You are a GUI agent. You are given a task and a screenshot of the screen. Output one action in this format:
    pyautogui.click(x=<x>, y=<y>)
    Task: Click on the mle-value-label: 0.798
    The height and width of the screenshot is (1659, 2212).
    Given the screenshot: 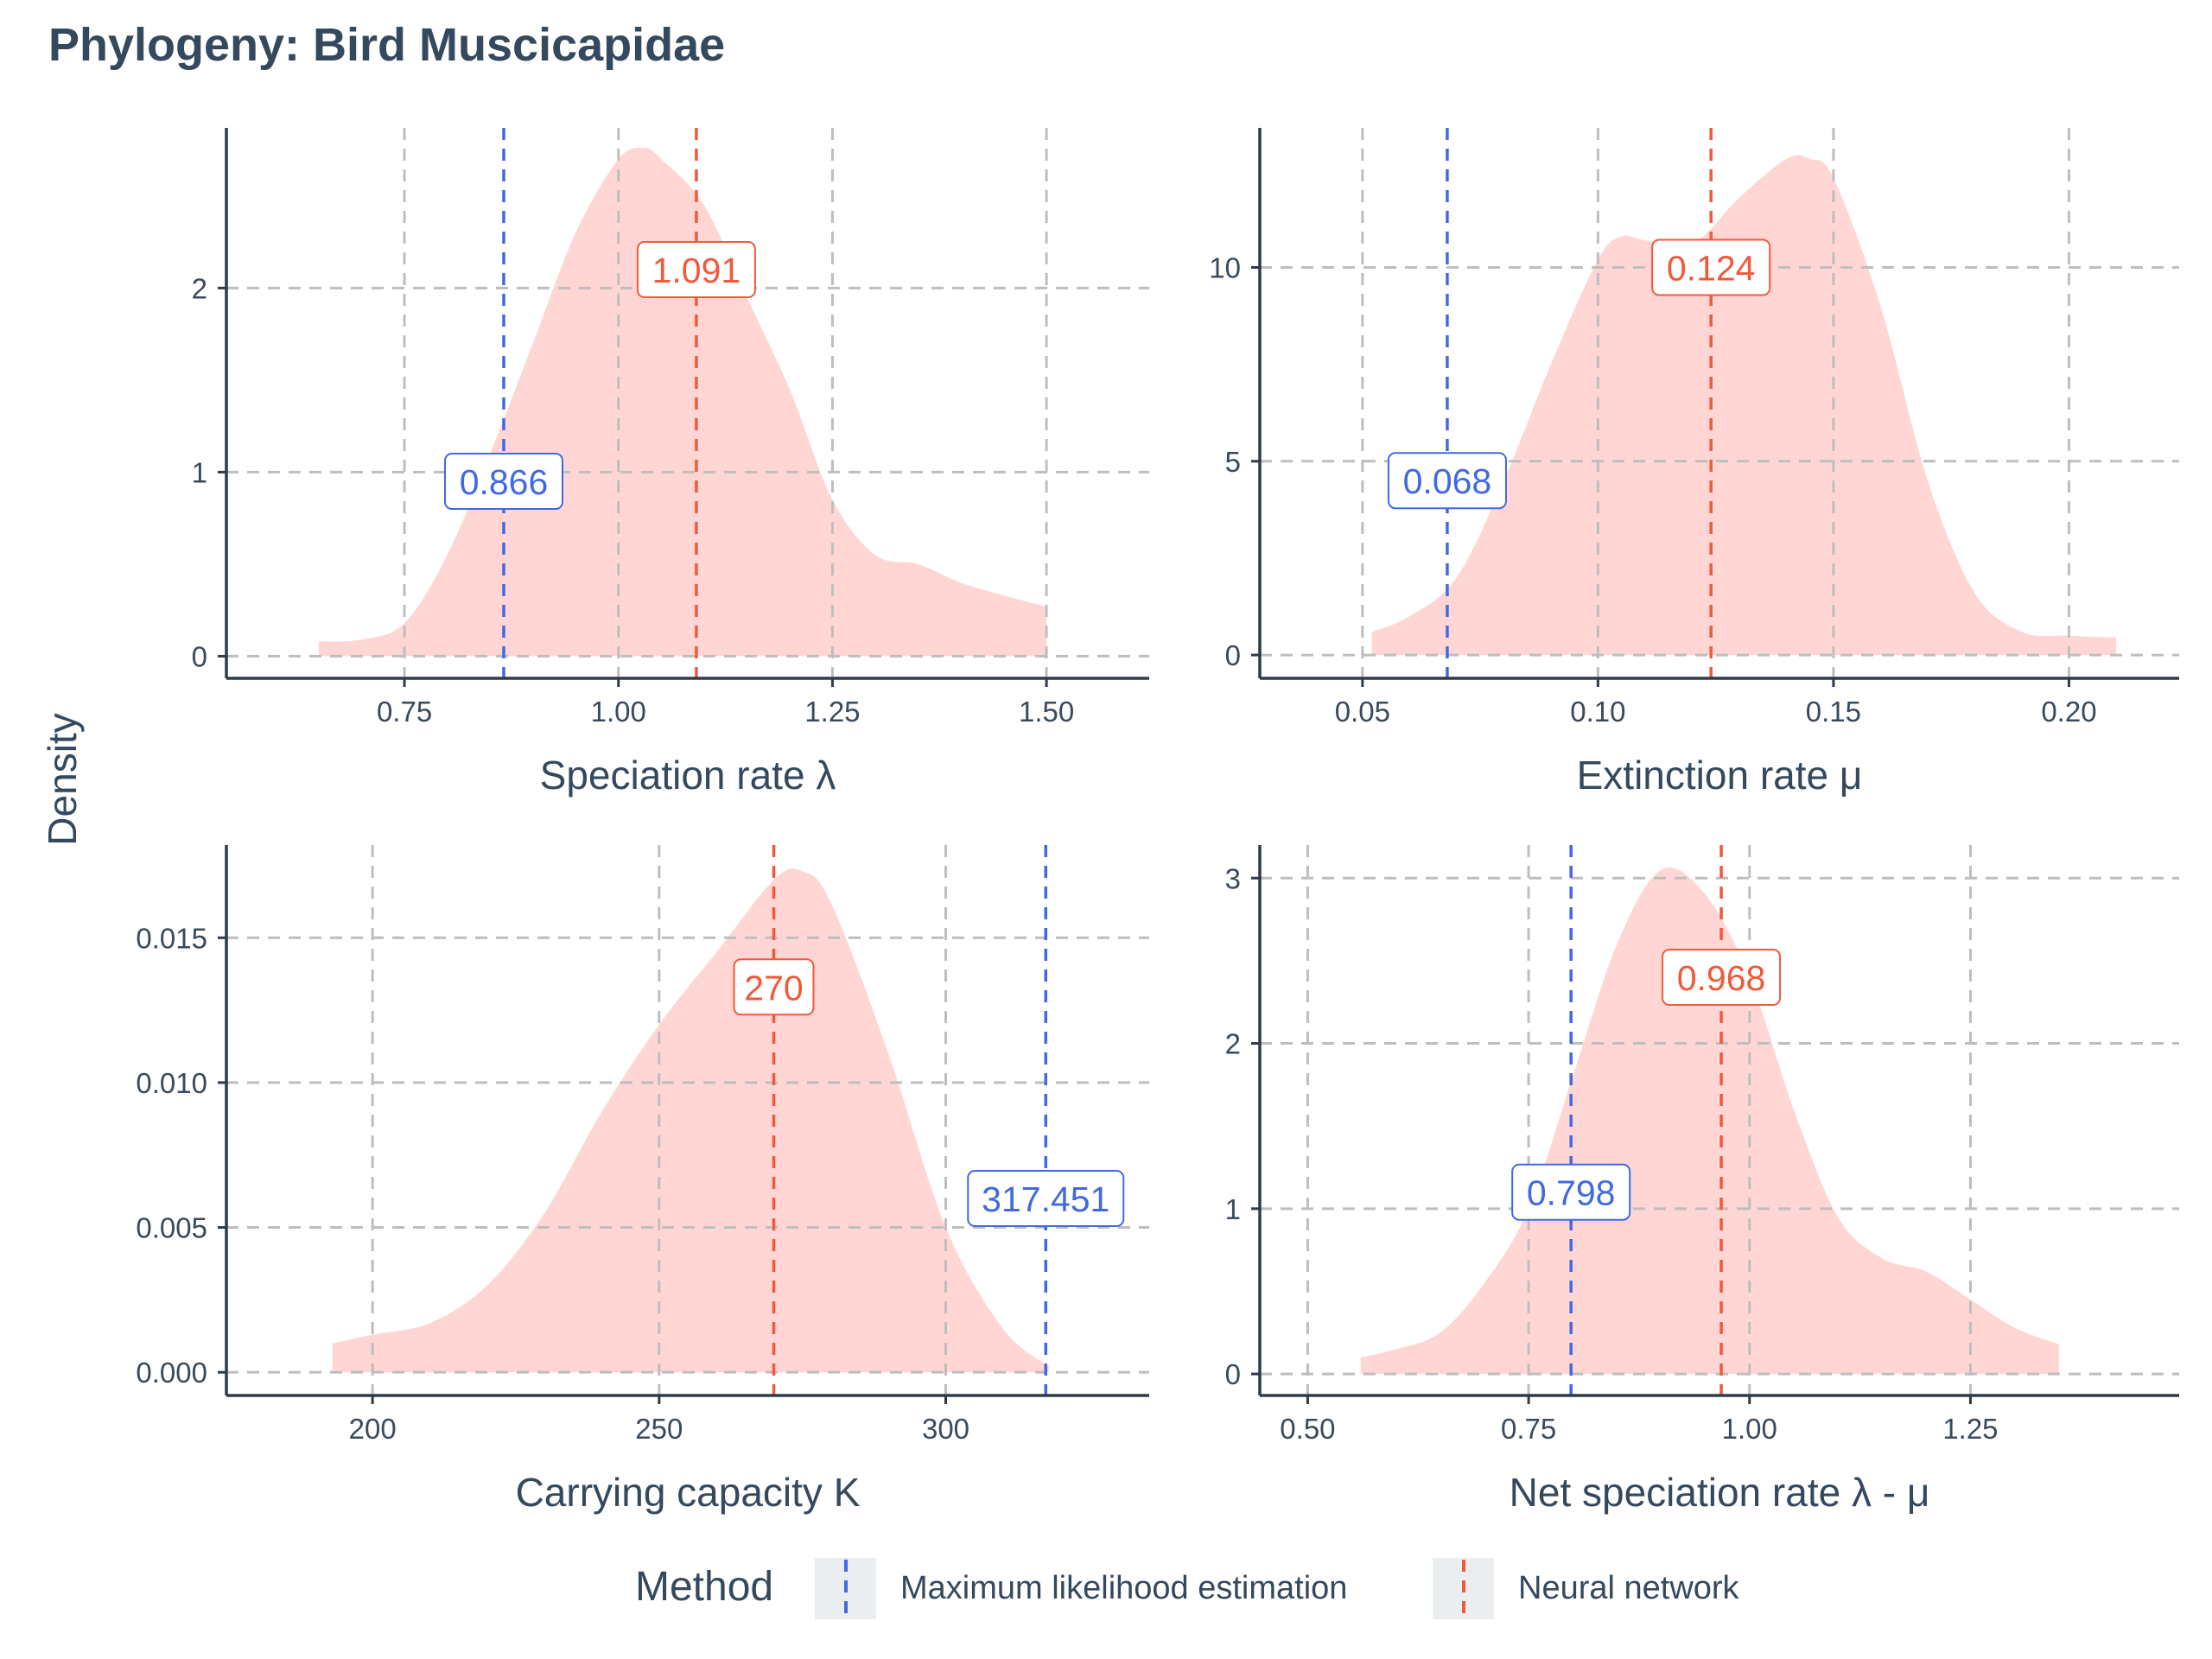 What is the action you would take?
    pyautogui.click(x=1571, y=1192)
    